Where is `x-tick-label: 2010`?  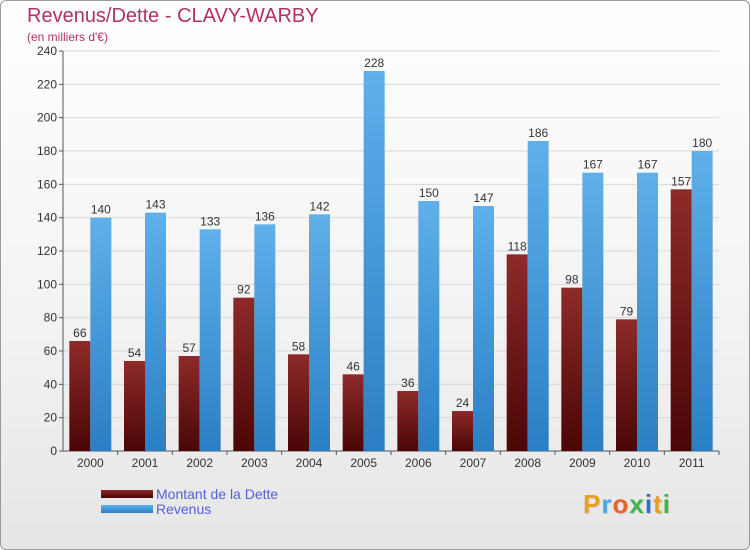
x-tick-label: 2010 is located at coordinates (637, 463).